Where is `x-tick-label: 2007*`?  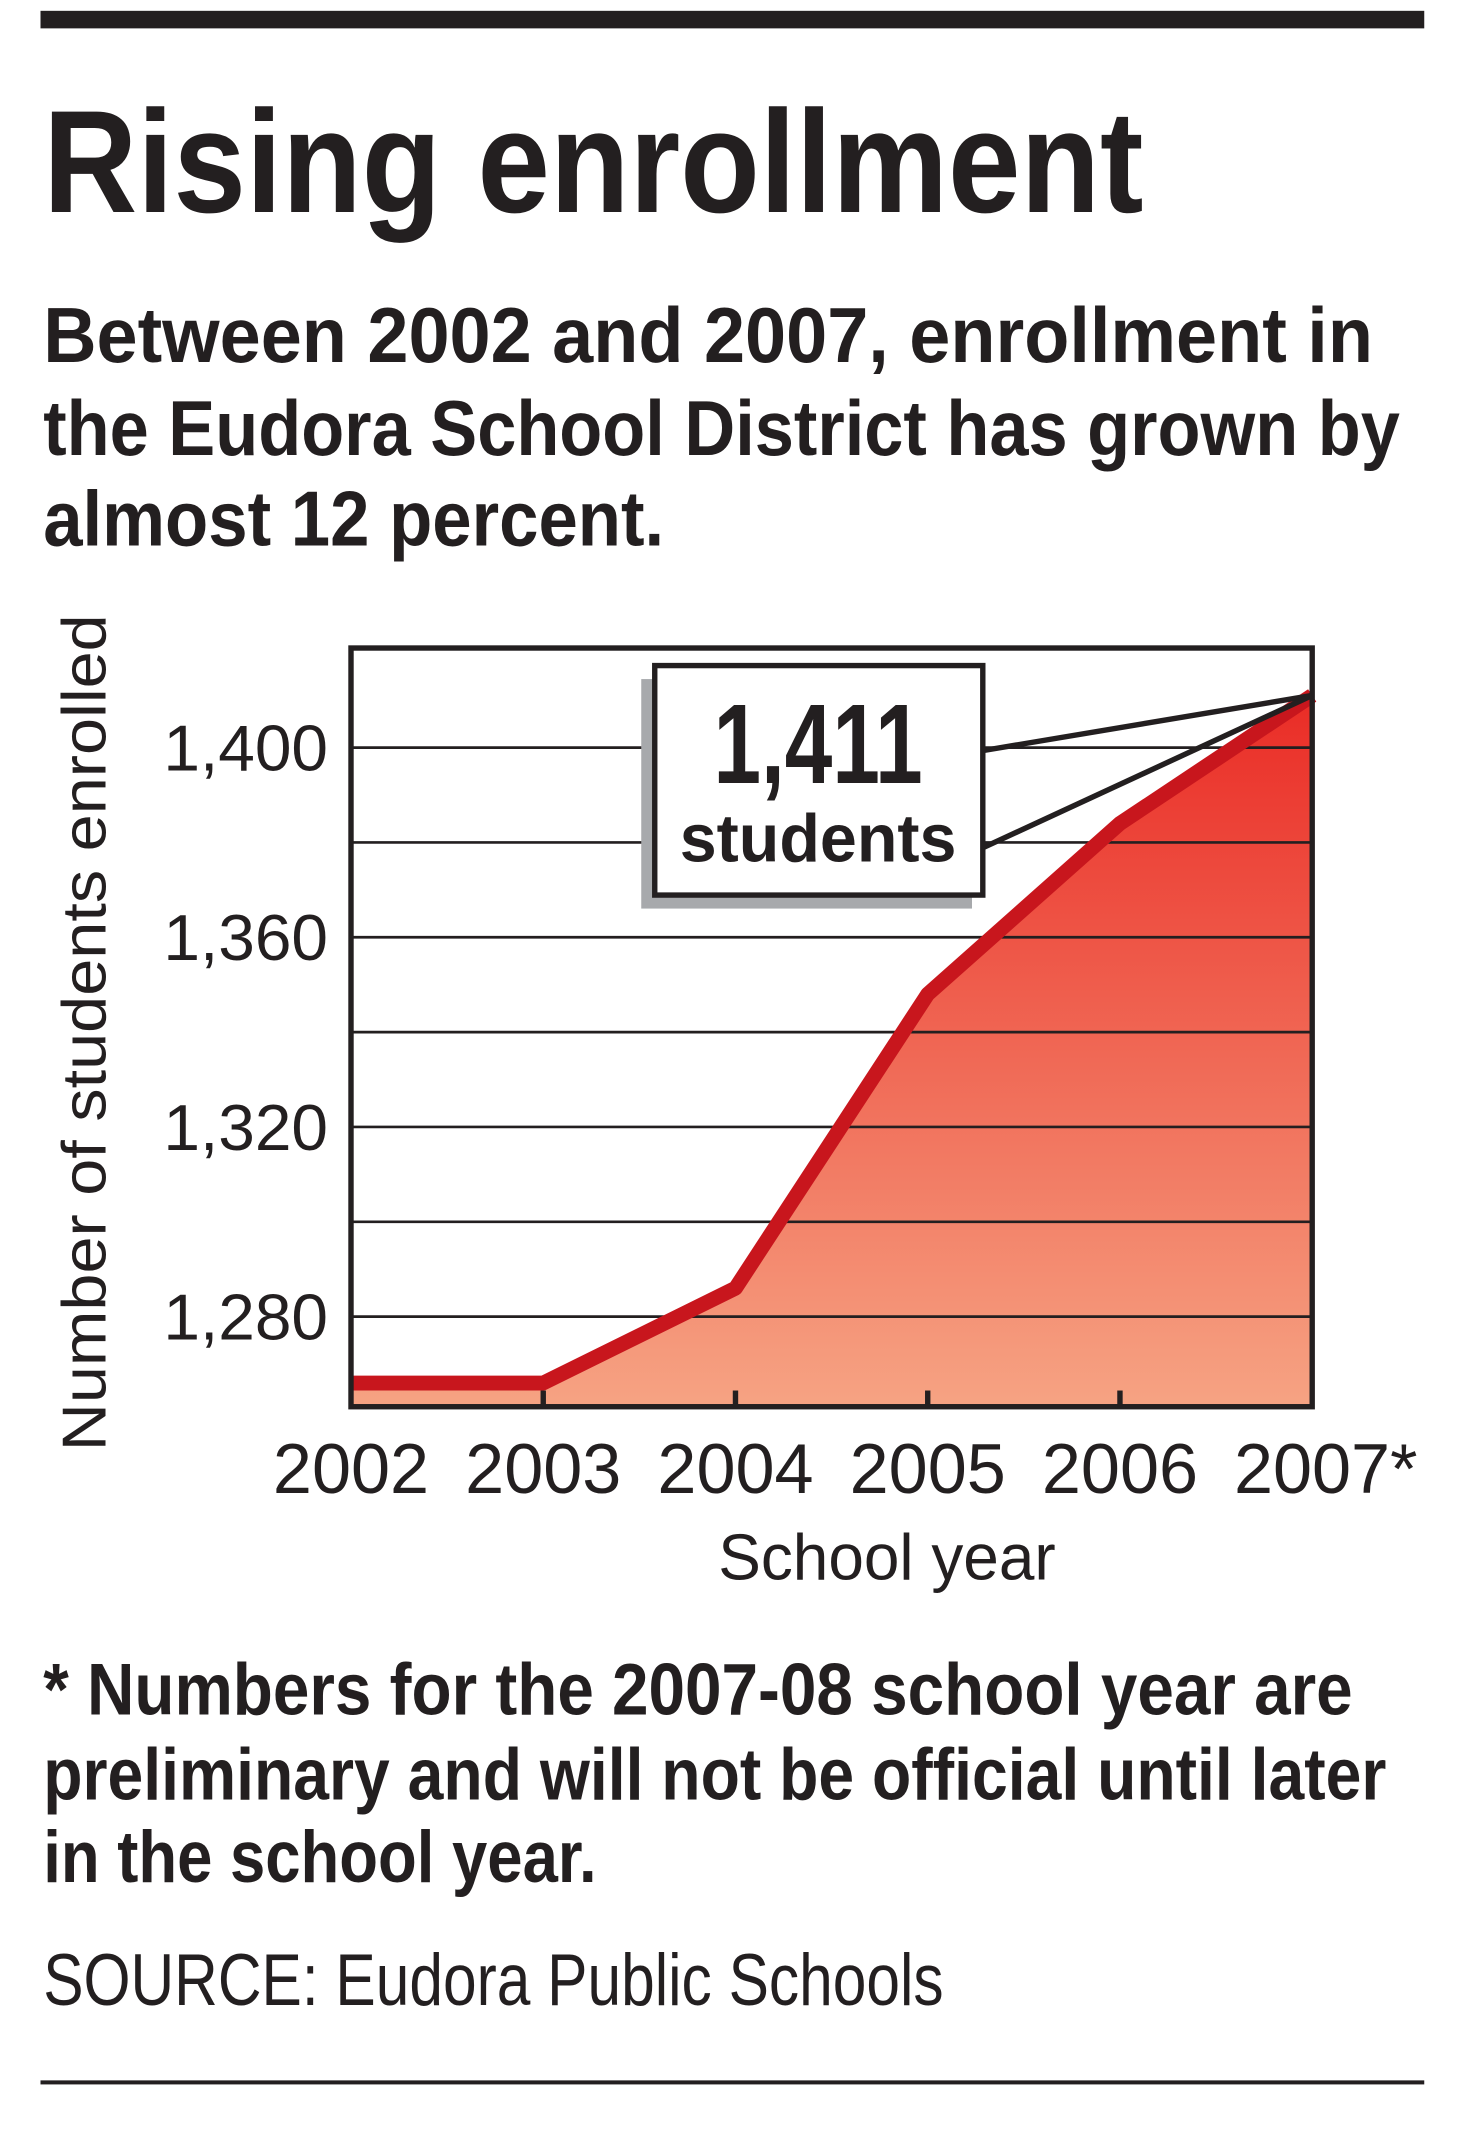 x-tick-label: 2007* is located at coordinates (1325, 1468).